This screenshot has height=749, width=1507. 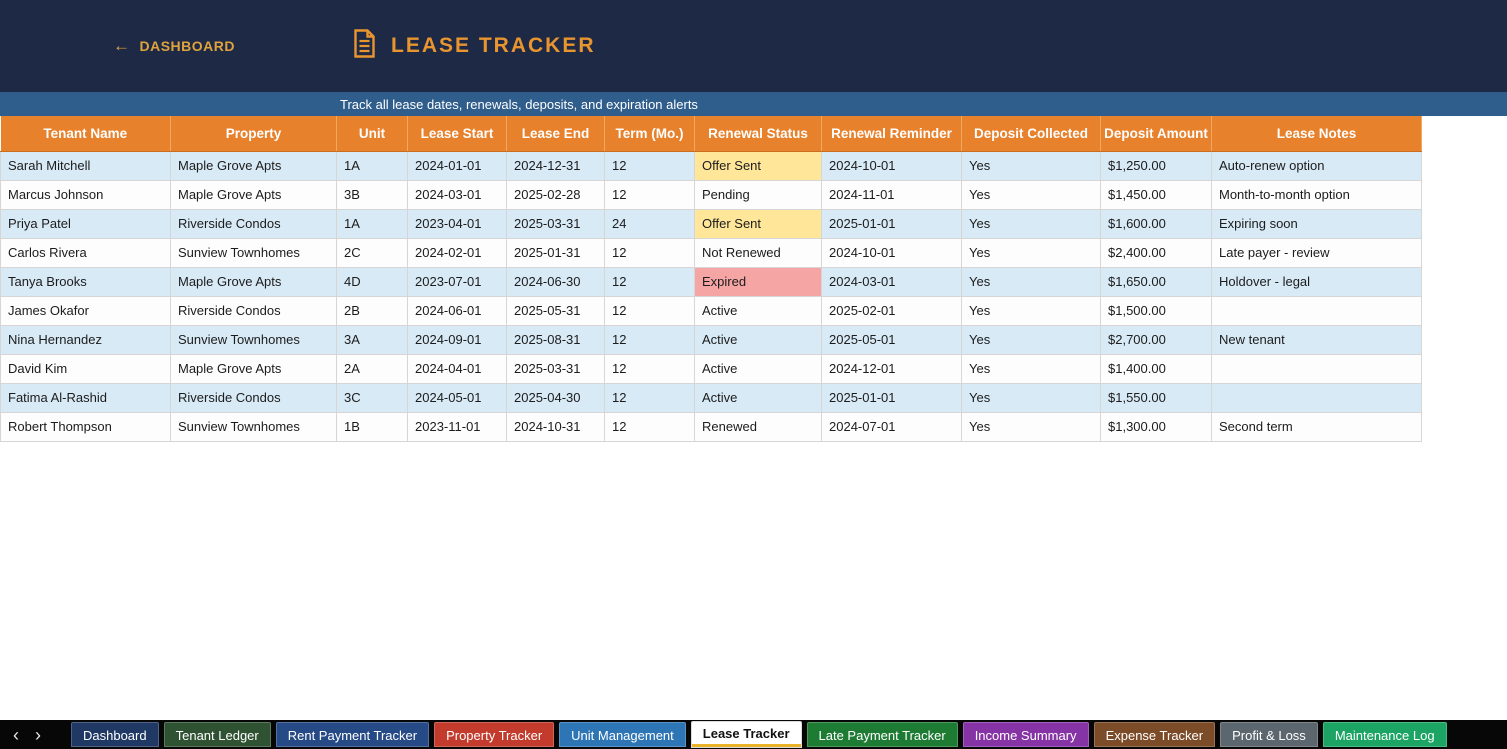 I want to click on sheet-tab-dashboard: Dashboard, so click(x=115, y=734).